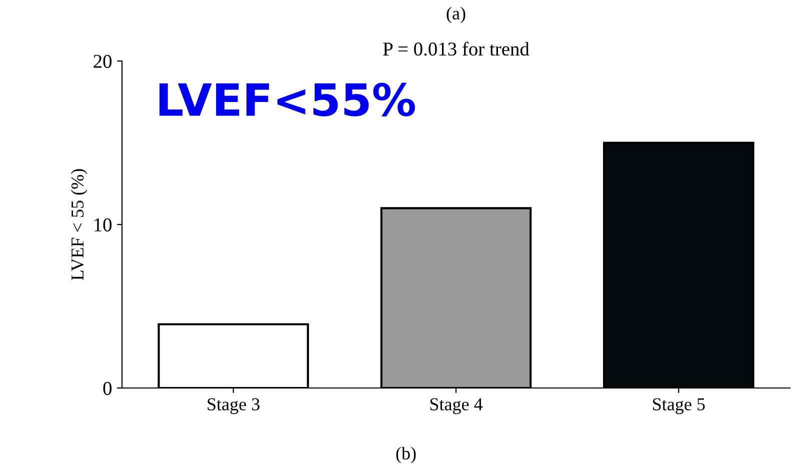 This screenshot has height=467, width=802. Describe the element at coordinates (103, 225) in the screenshot. I see `y-tick-label: 10` at that location.